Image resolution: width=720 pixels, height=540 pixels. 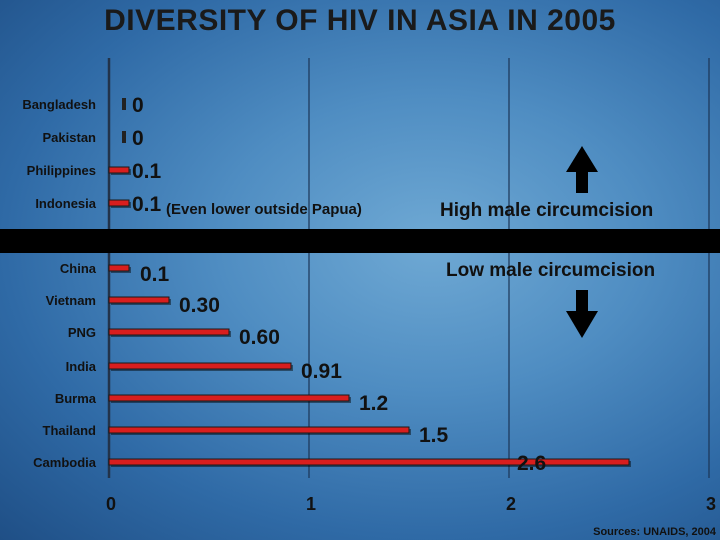 I want to click on x-tick-label: 2, so click(x=511, y=504).